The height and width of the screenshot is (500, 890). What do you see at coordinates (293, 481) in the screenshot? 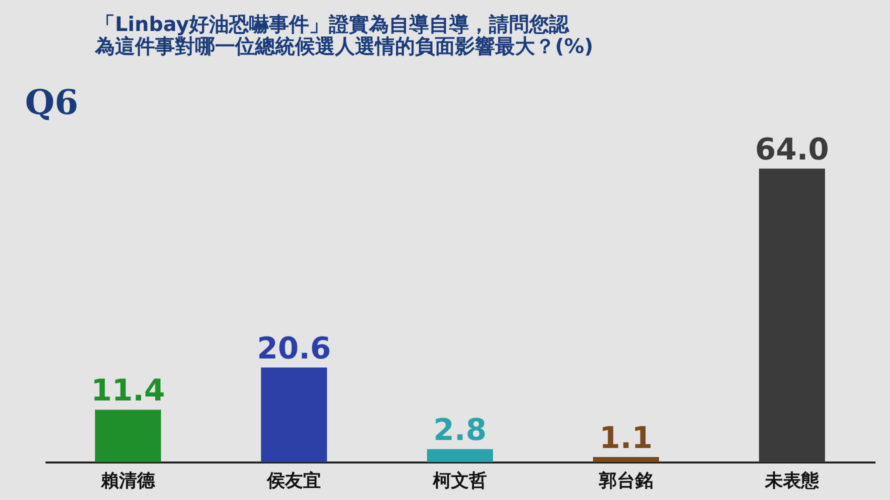
I see `x-tick-label: 侯友宜` at bounding box center [293, 481].